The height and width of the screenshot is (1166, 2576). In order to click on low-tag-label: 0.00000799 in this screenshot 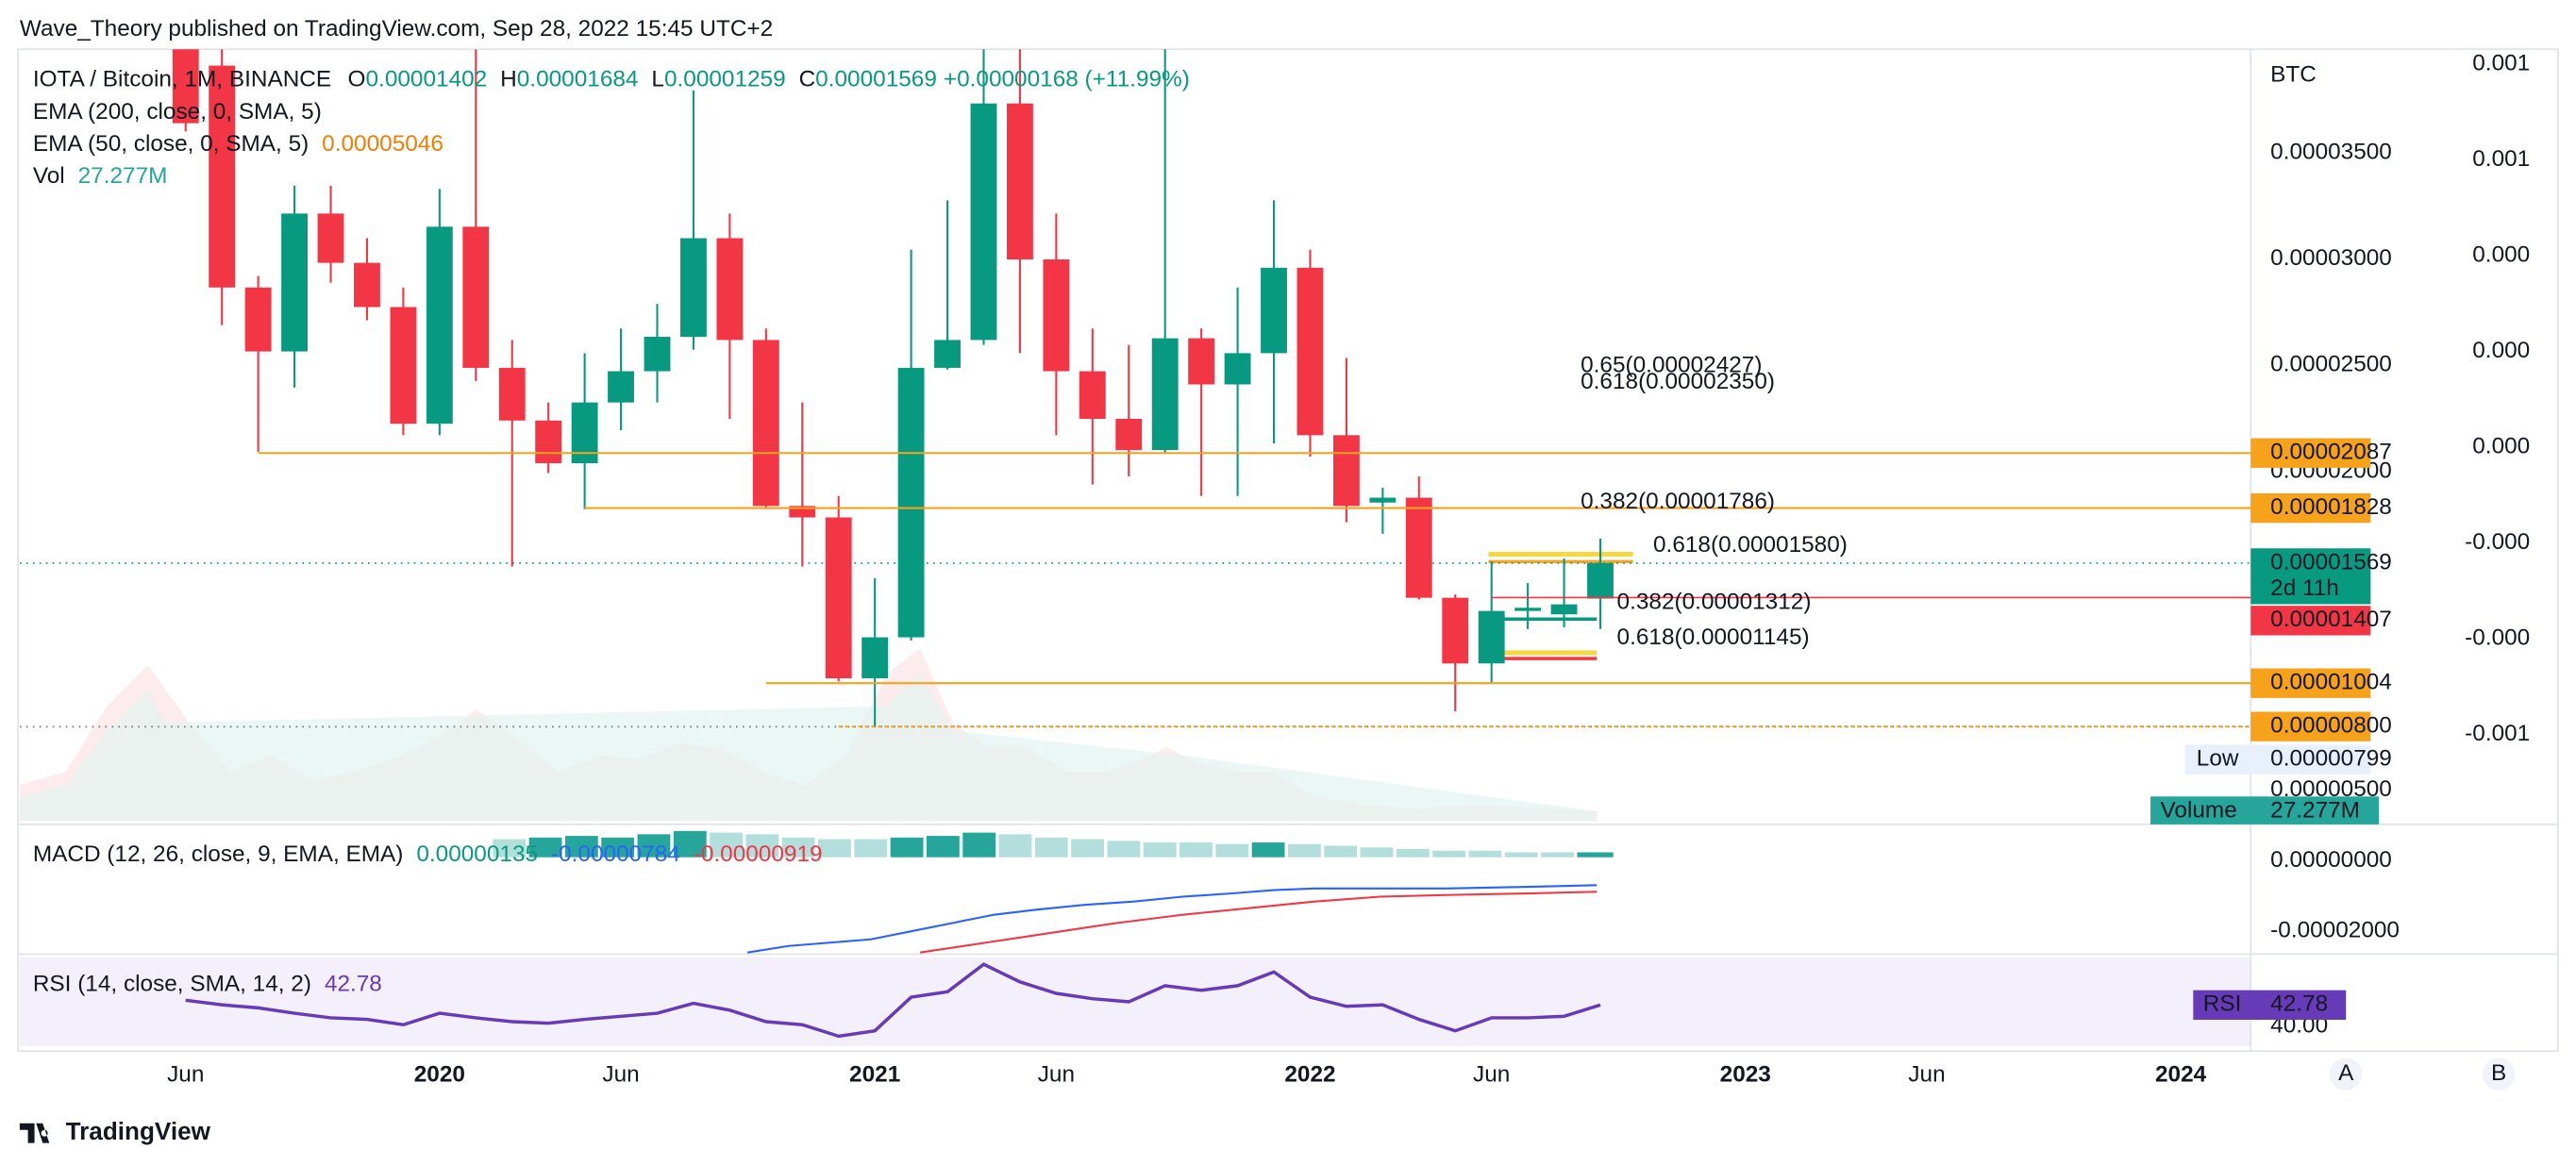, I will do `click(2331, 759)`.